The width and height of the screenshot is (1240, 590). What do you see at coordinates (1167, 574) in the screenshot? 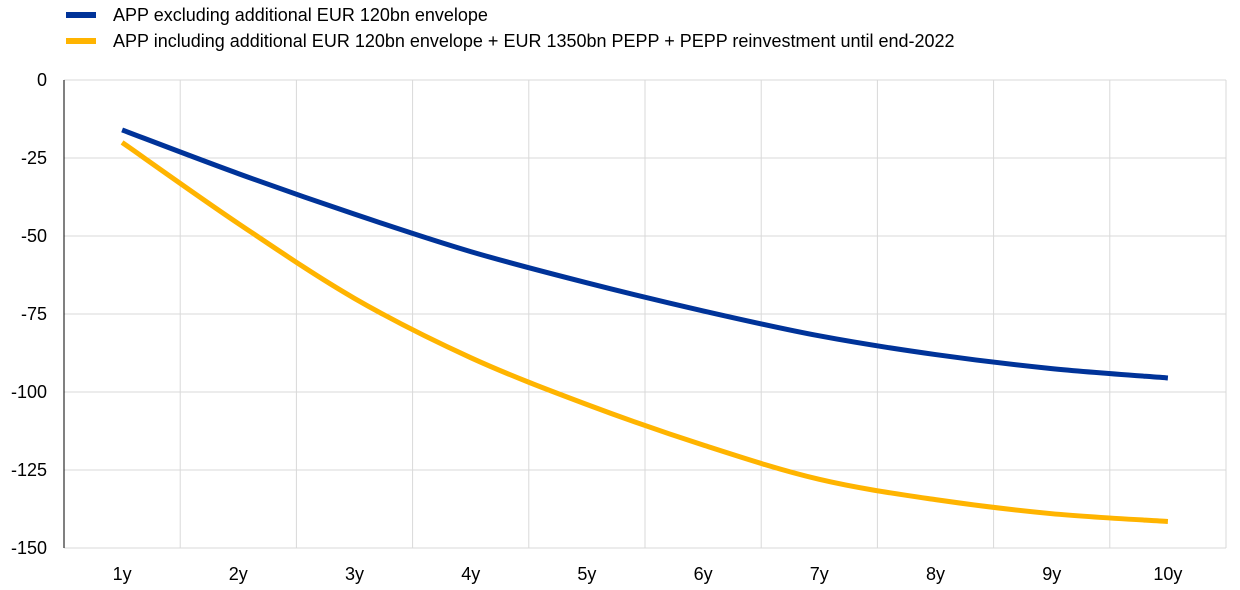
I see `x-tick-label: 10y` at bounding box center [1167, 574].